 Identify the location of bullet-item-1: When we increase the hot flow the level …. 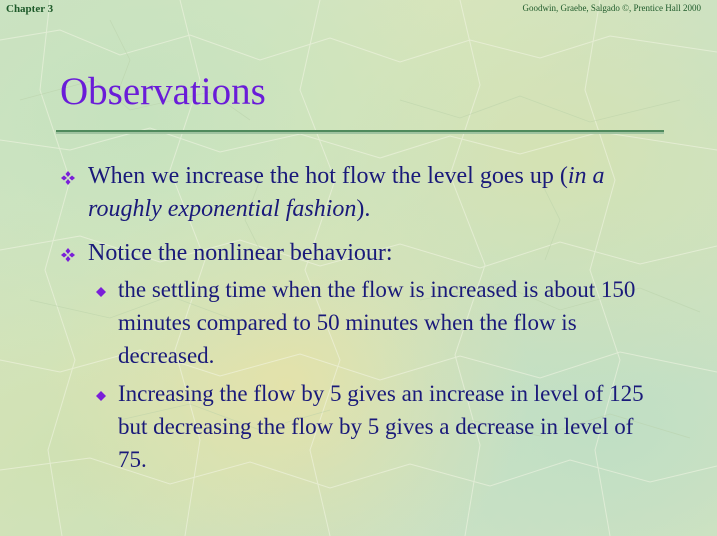
(360, 193).